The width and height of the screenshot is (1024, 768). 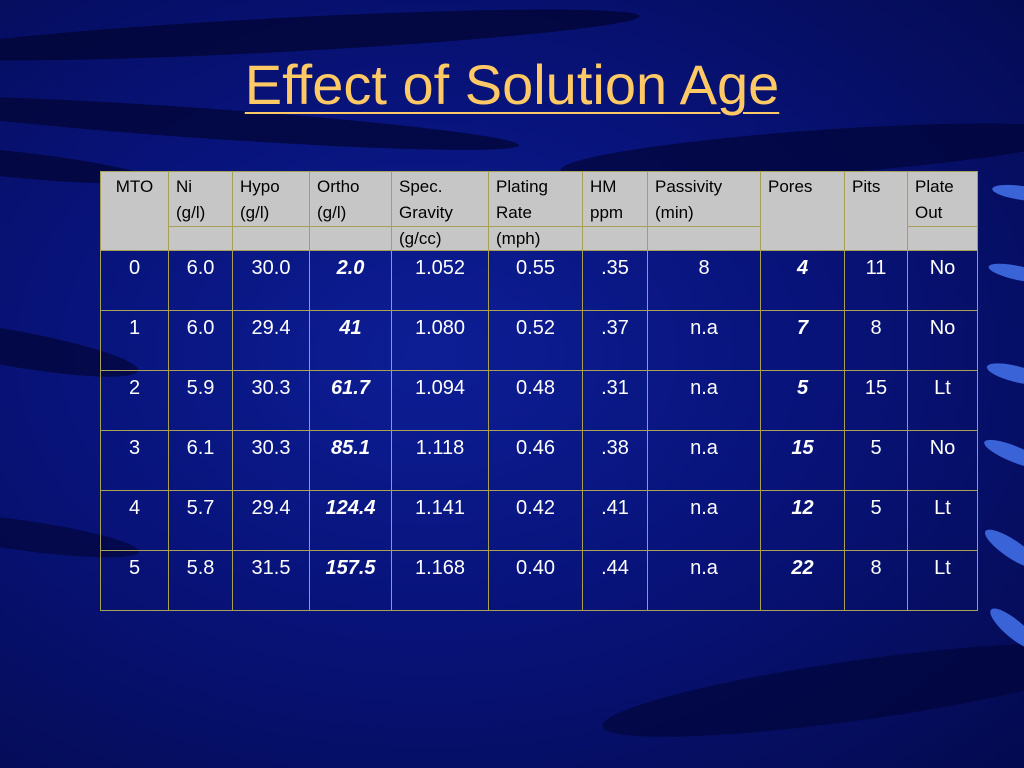 What do you see at coordinates (689, 186) in the screenshot?
I see `header-label: Passivity` at bounding box center [689, 186].